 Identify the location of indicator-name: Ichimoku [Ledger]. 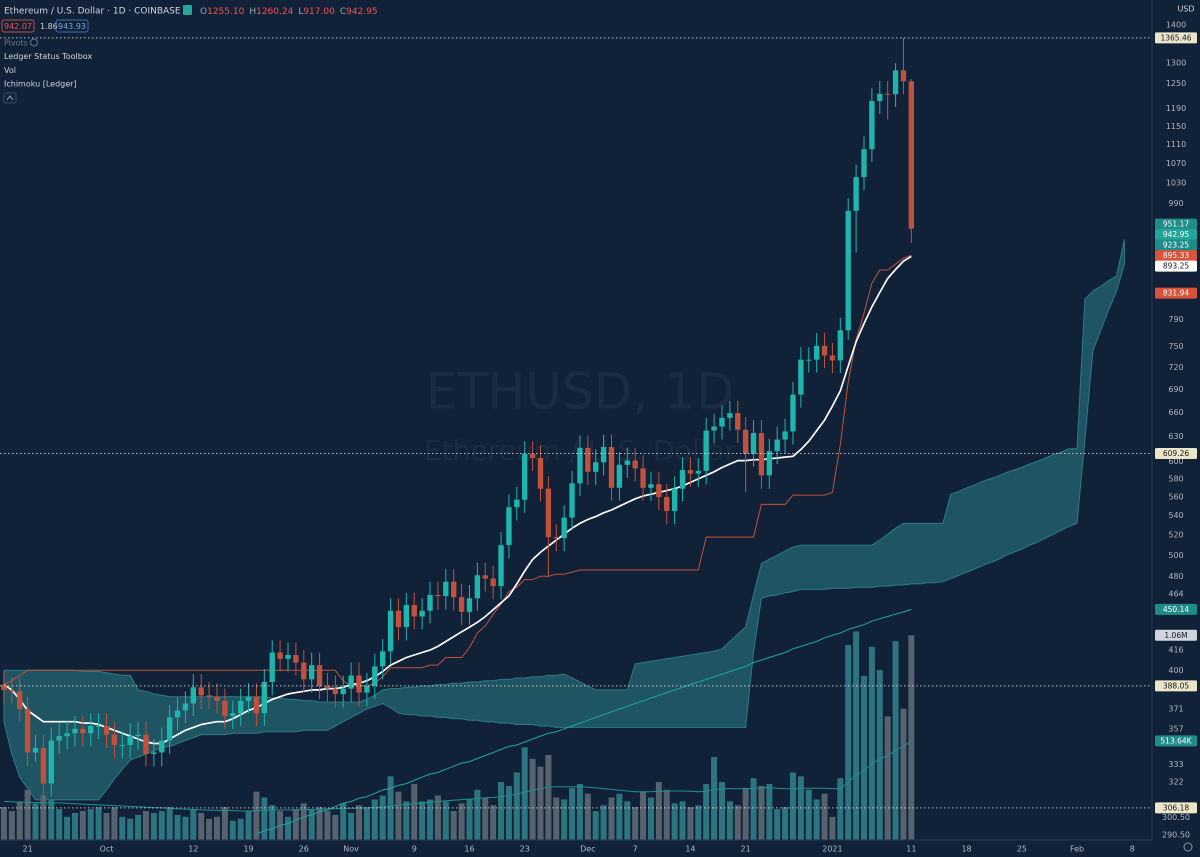
(40, 84).